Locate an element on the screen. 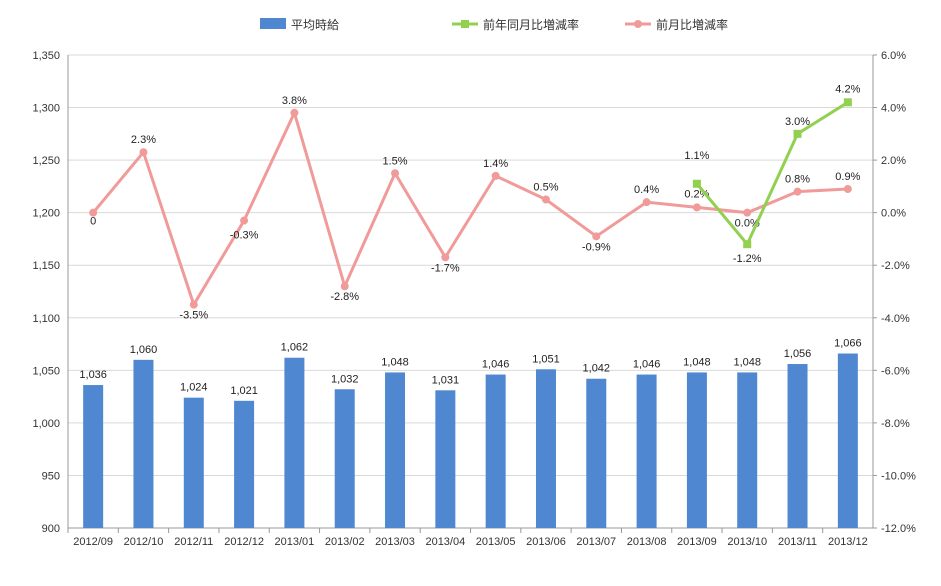  bar-data-label: 1,056 is located at coordinates (798, 354).